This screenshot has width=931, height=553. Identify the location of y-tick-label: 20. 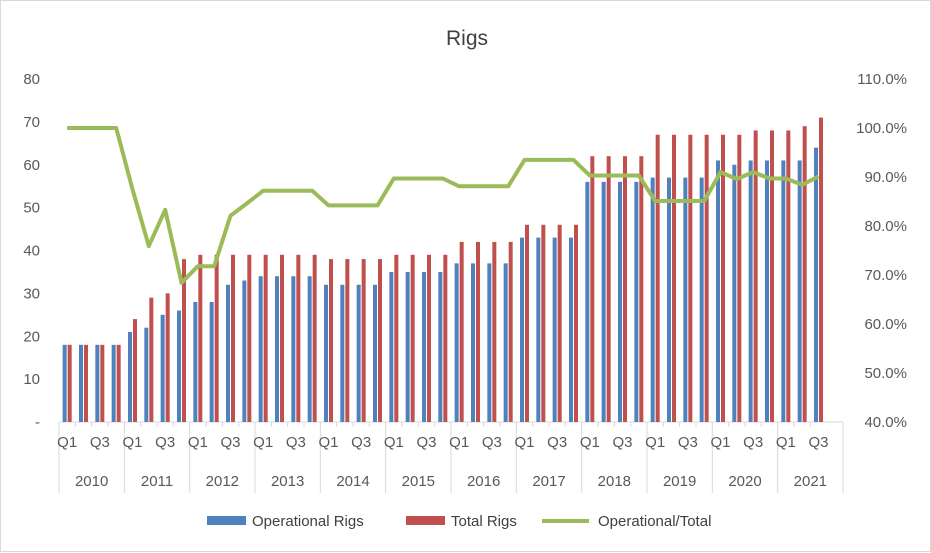
(31, 336).